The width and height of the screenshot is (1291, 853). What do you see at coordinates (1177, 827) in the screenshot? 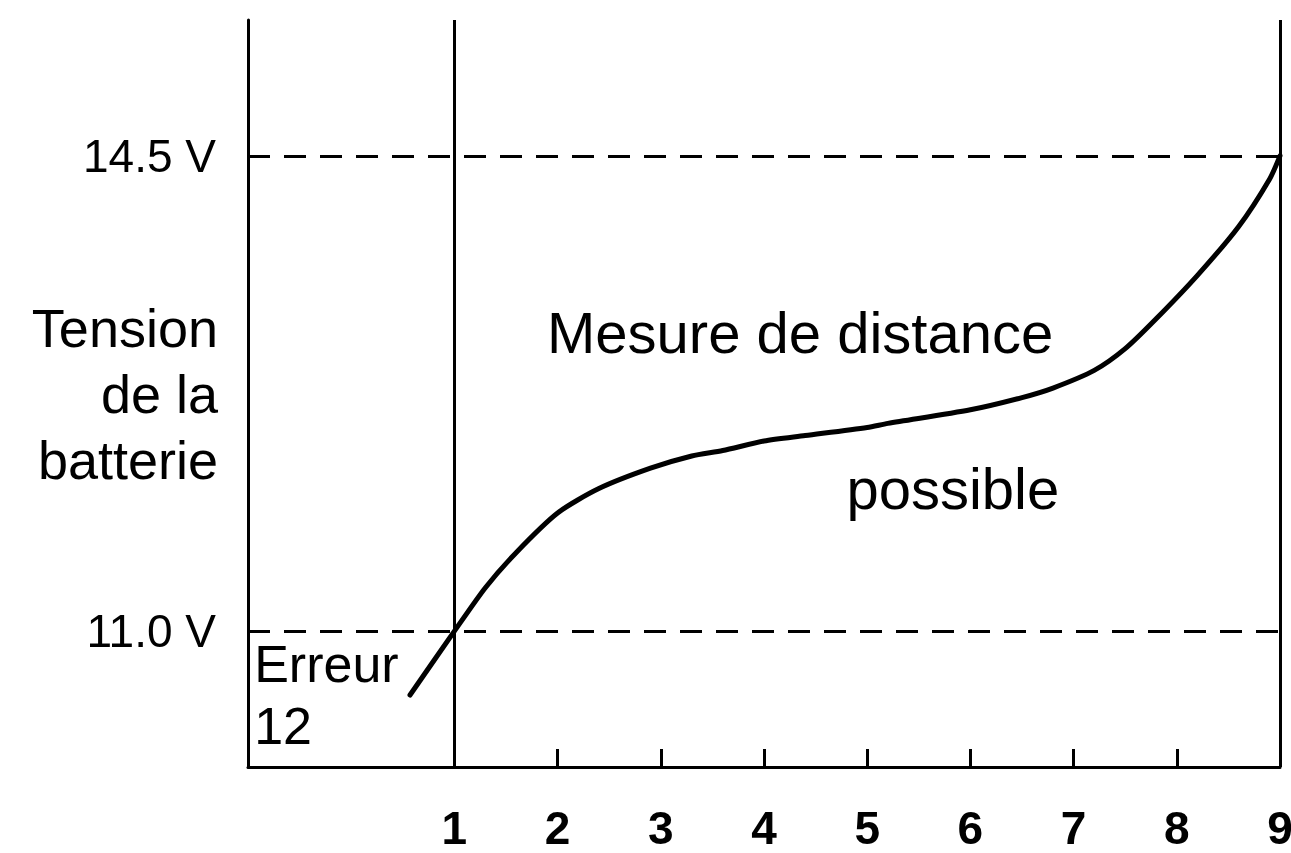
I see `x-tick-label: 8` at bounding box center [1177, 827].